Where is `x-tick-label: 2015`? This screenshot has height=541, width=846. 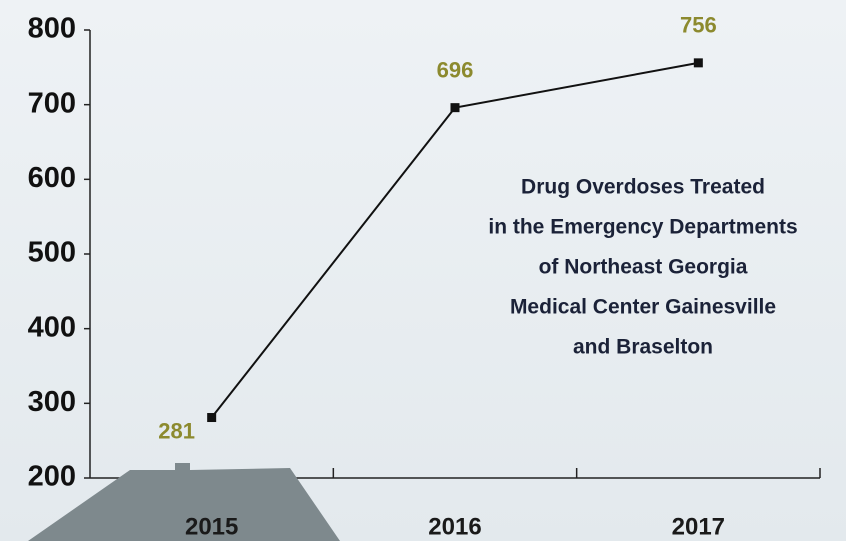
x-tick-label: 2015 is located at coordinates (211, 526).